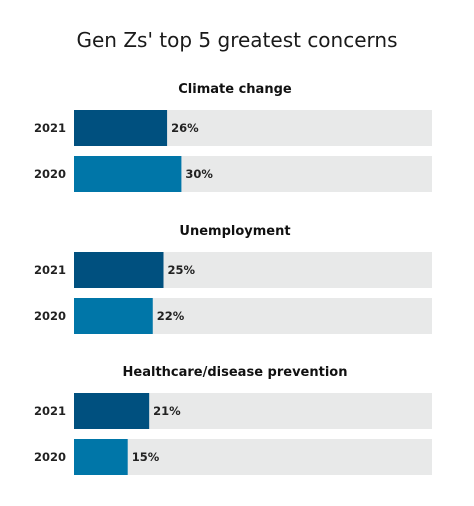 The height and width of the screenshot is (506, 474). Describe the element at coordinates (171, 316) in the screenshot. I see `value-label: 22%` at that location.